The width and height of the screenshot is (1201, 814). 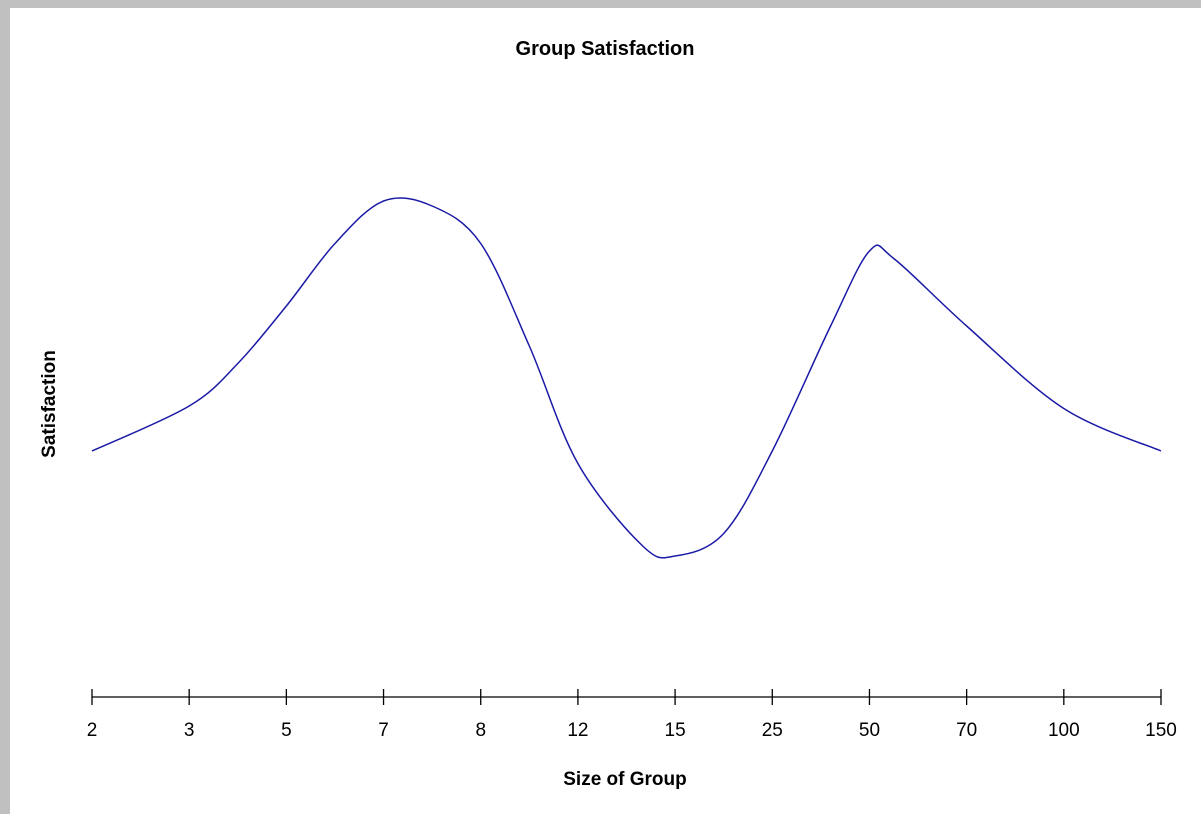 What do you see at coordinates (49, 404) in the screenshot?
I see `y-axis-label: Satisfaction` at bounding box center [49, 404].